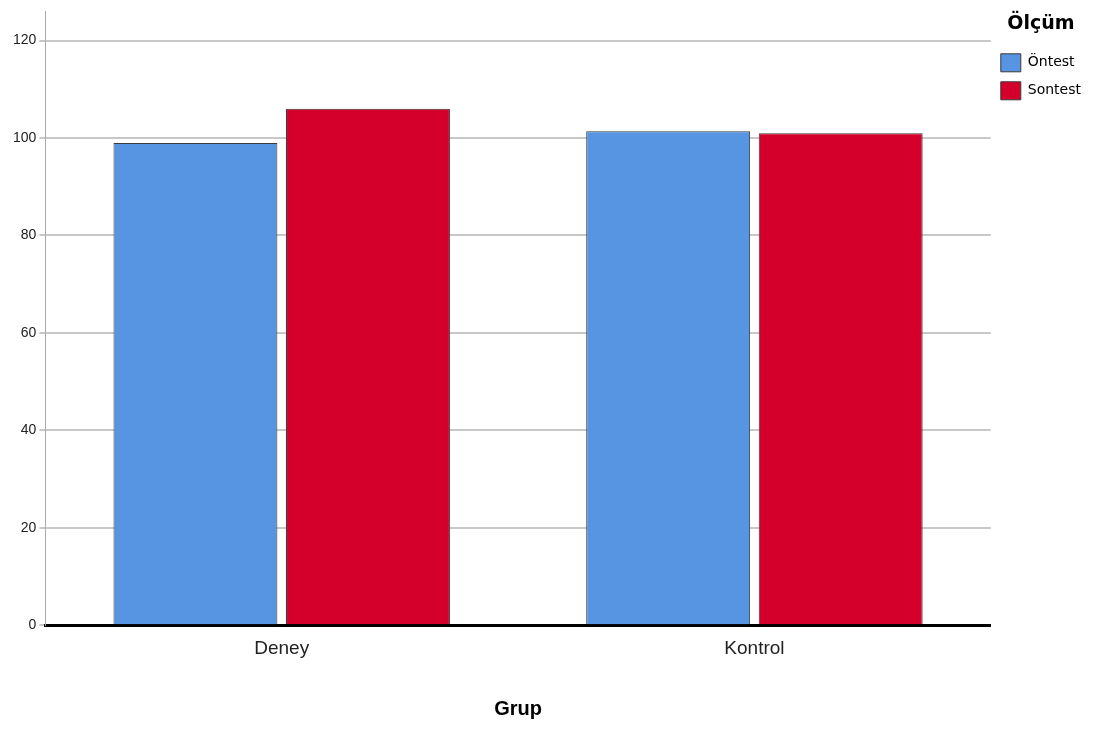  What do you see at coordinates (1041, 22) in the screenshot?
I see `legend-title: Ölçüm` at bounding box center [1041, 22].